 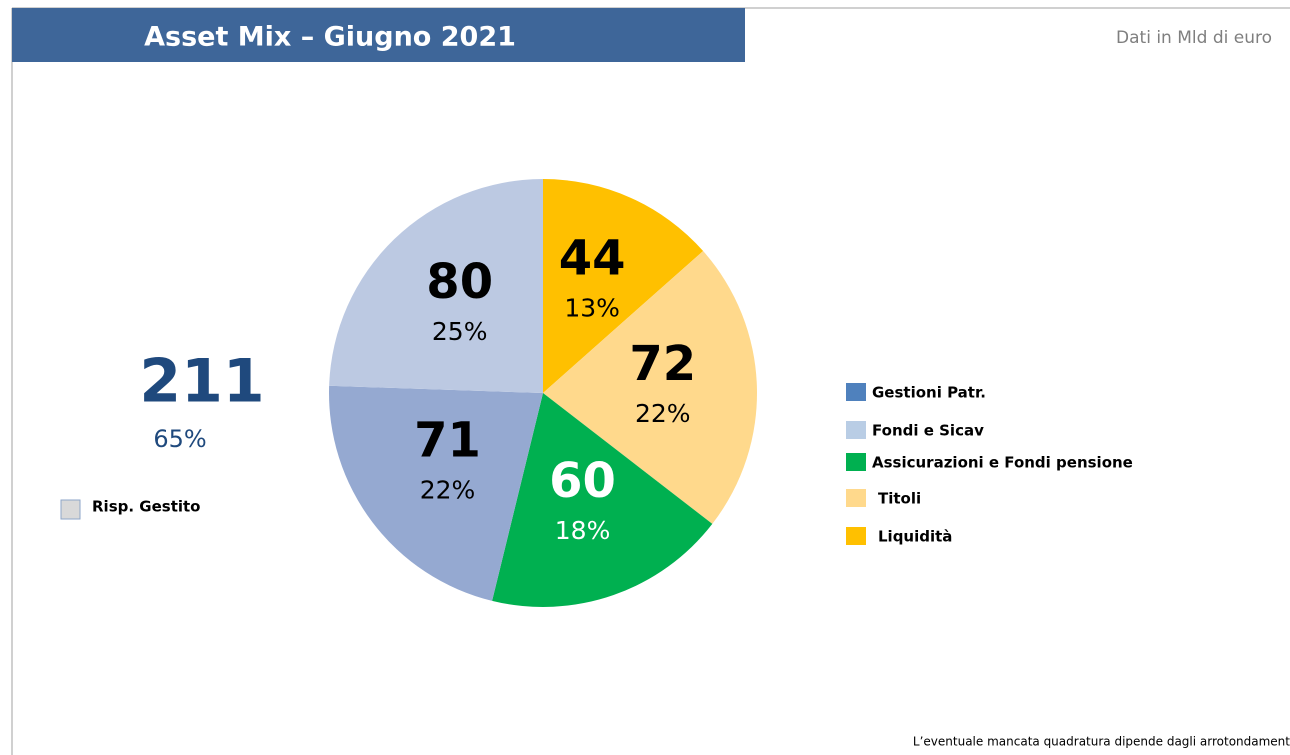 What do you see at coordinates (662, 364) in the screenshot?
I see `slice-value-label: 72` at bounding box center [662, 364].